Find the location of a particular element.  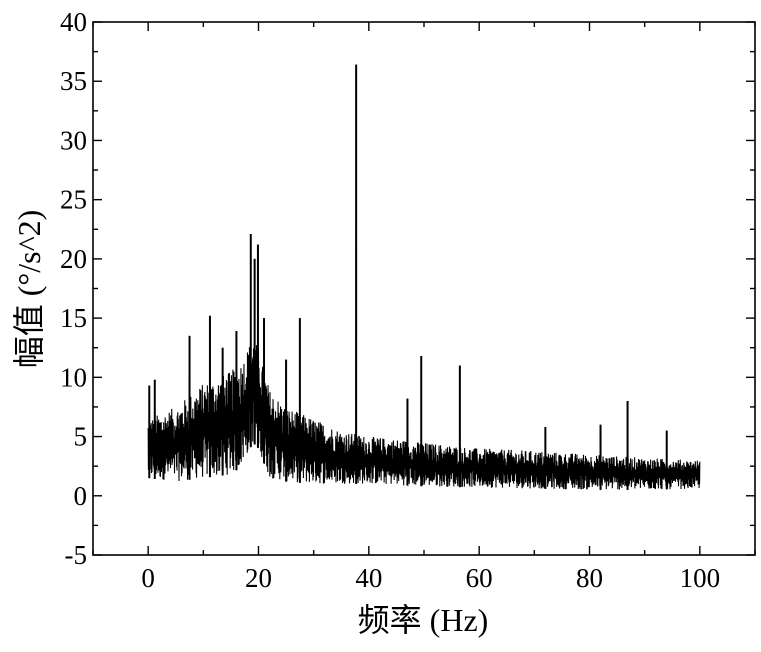

y-tick-label: 5 is located at coordinates (81, 437).